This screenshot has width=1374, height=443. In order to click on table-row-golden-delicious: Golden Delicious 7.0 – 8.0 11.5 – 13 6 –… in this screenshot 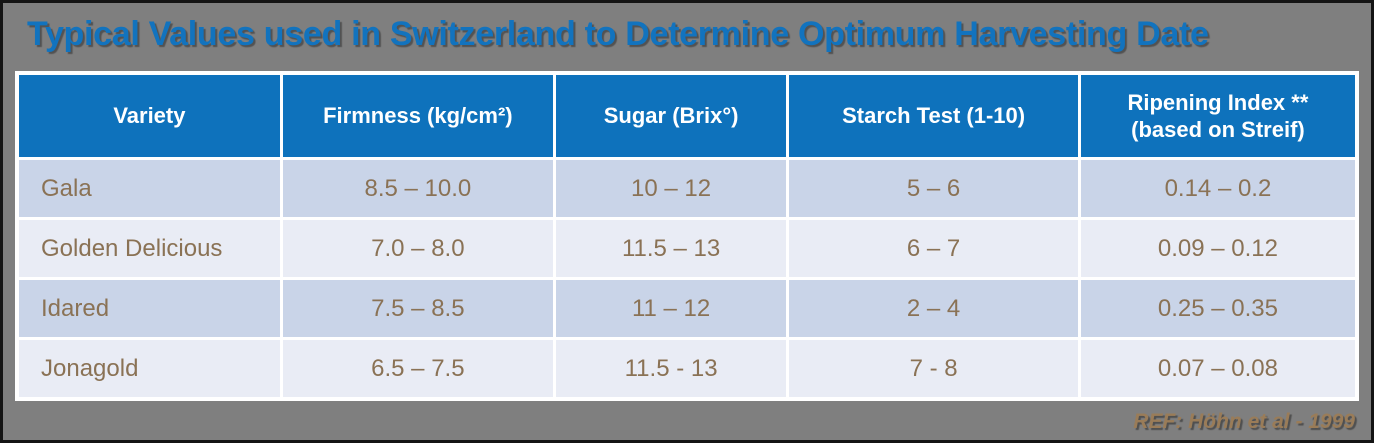, I will do `click(687, 248)`.